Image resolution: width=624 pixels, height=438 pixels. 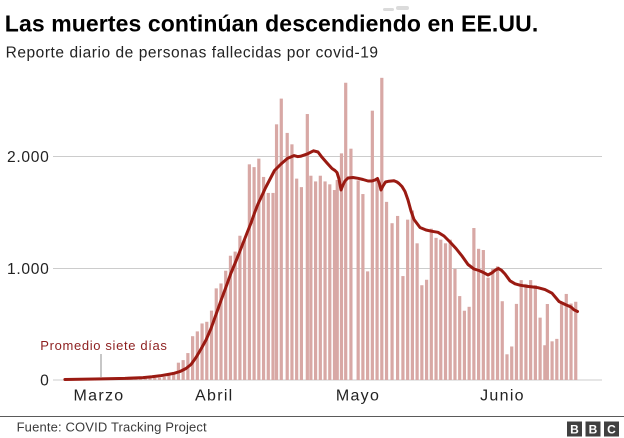 I want to click on svg-text: Mayo, so click(x=358, y=395).